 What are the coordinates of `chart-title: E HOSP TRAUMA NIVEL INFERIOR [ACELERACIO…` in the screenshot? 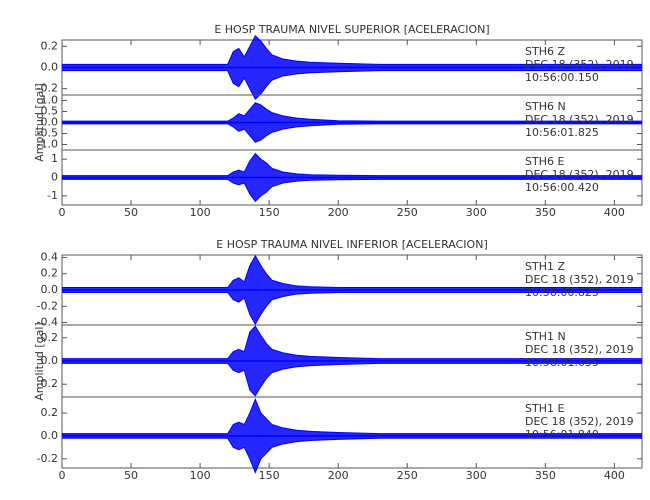 It's located at (351, 244).